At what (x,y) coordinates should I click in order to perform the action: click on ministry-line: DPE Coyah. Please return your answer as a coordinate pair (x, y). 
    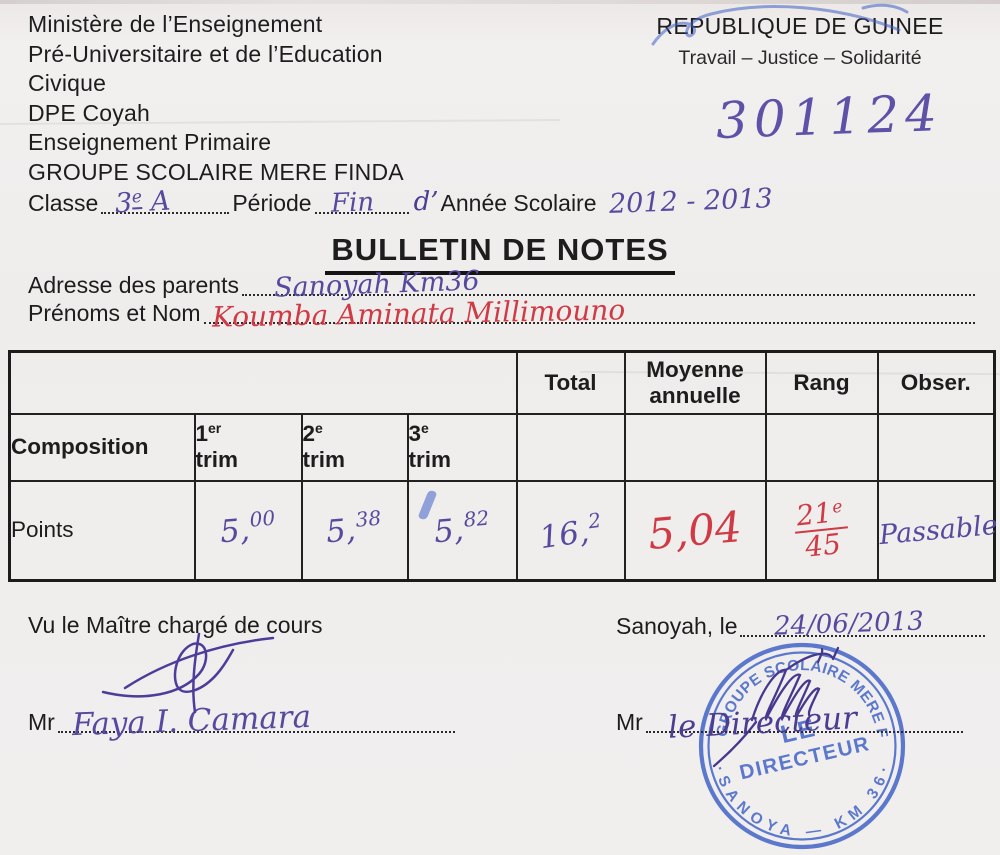
    Looking at the image, I should click on (89, 112).